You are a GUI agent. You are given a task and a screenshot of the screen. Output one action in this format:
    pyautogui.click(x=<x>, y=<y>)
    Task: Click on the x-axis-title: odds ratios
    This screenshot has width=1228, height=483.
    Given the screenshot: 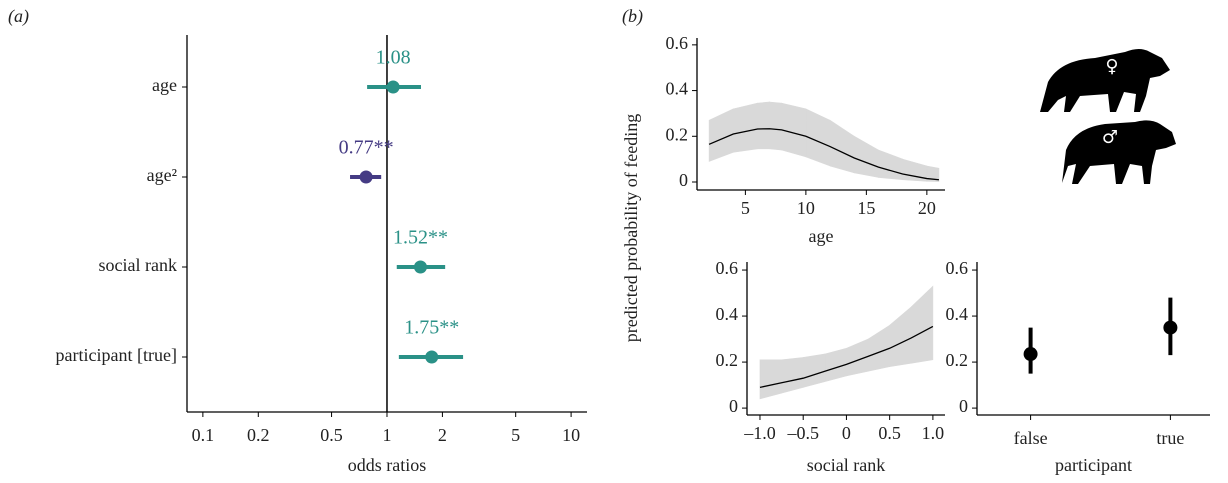 What is the action you would take?
    pyautogui.click(x=387, y=465)
    